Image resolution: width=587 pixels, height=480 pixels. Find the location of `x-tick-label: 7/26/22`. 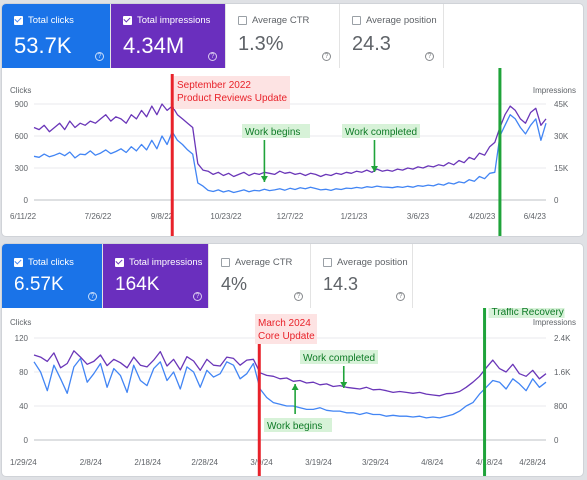

x-tick-label: 7/26/22 is located at coordinates (98, 216).